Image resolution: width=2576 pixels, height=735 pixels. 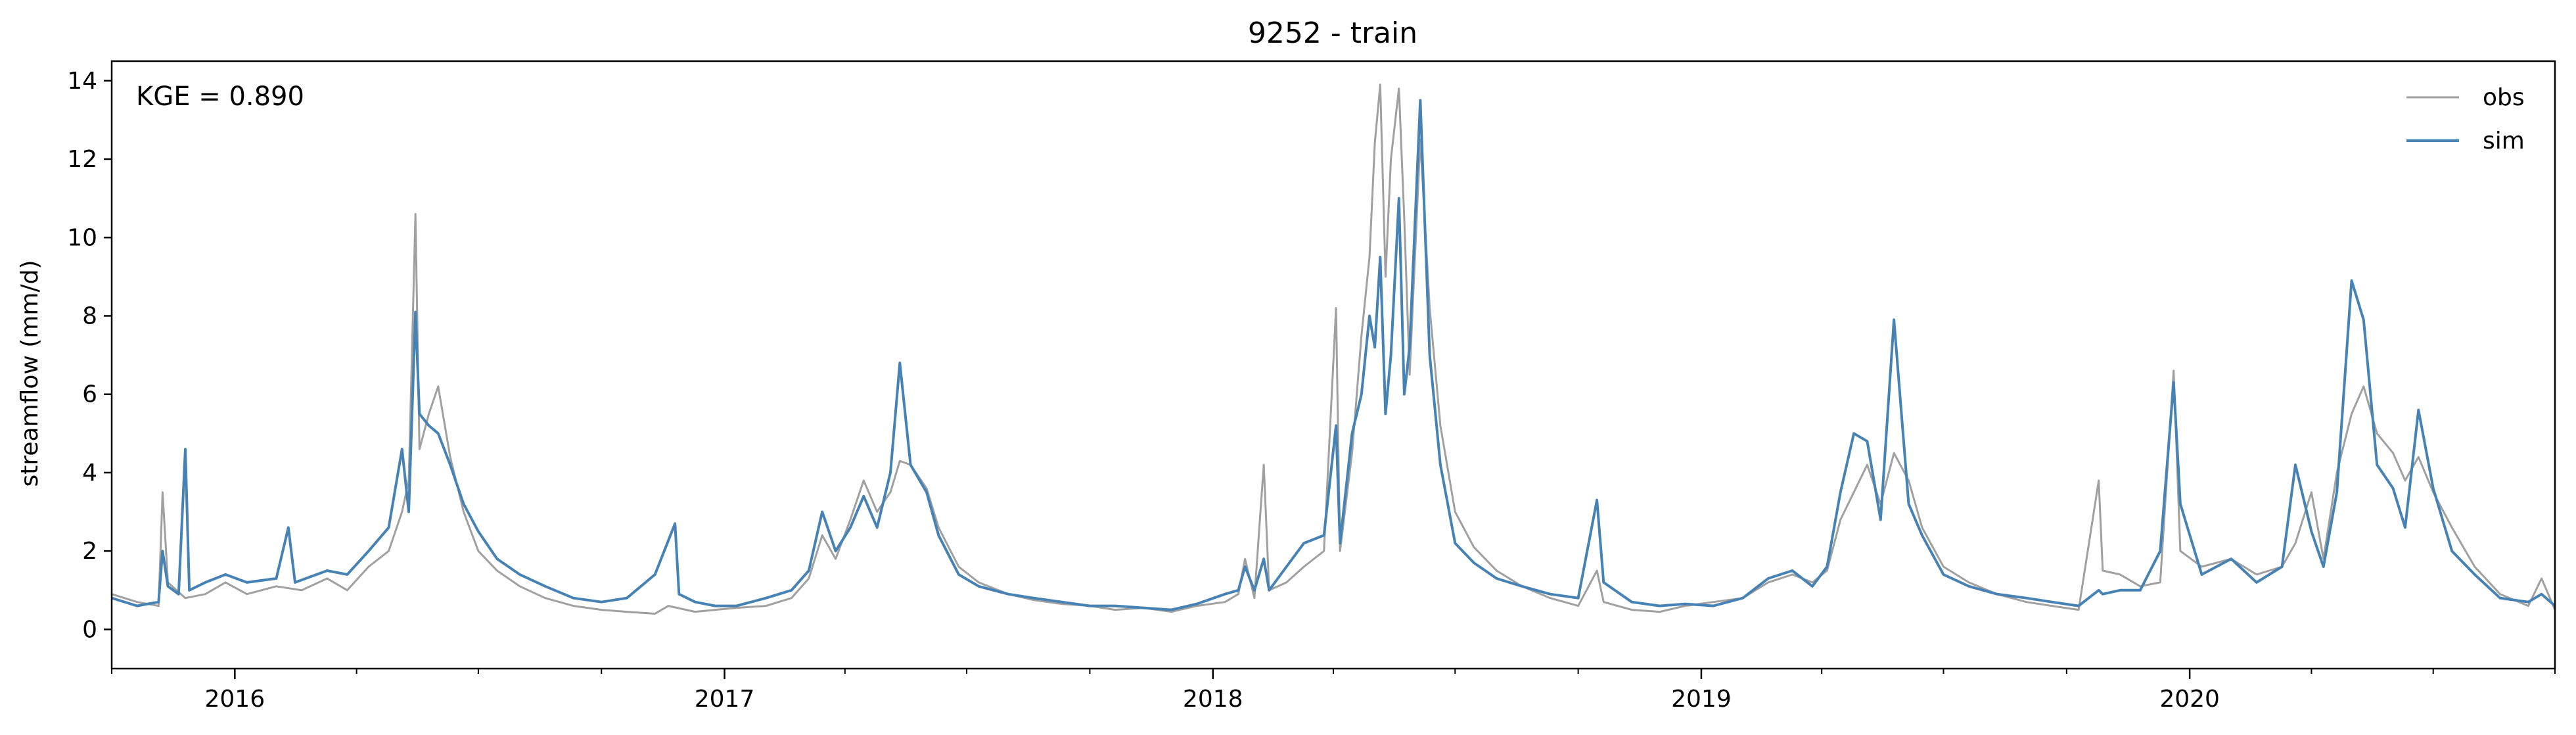 I want to click on x-tick-label: 2018, so click(x=1213, y=700).